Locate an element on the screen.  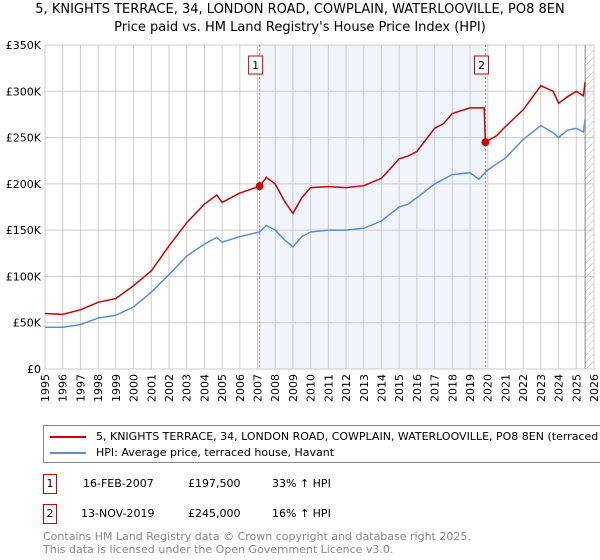
red-line-icon is located at coordinates (68, 436).